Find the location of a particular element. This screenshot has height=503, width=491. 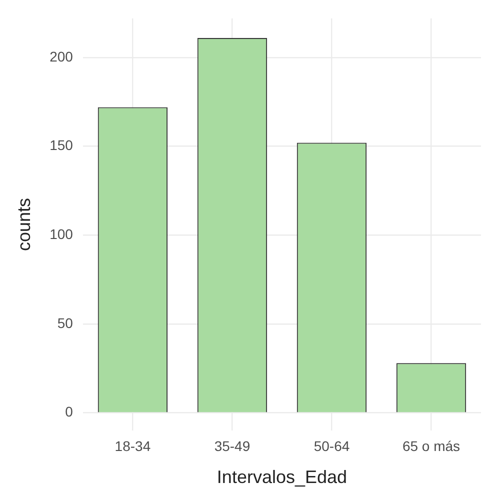

x-tick-label: 50-64 is located at coordinates (332, 446).